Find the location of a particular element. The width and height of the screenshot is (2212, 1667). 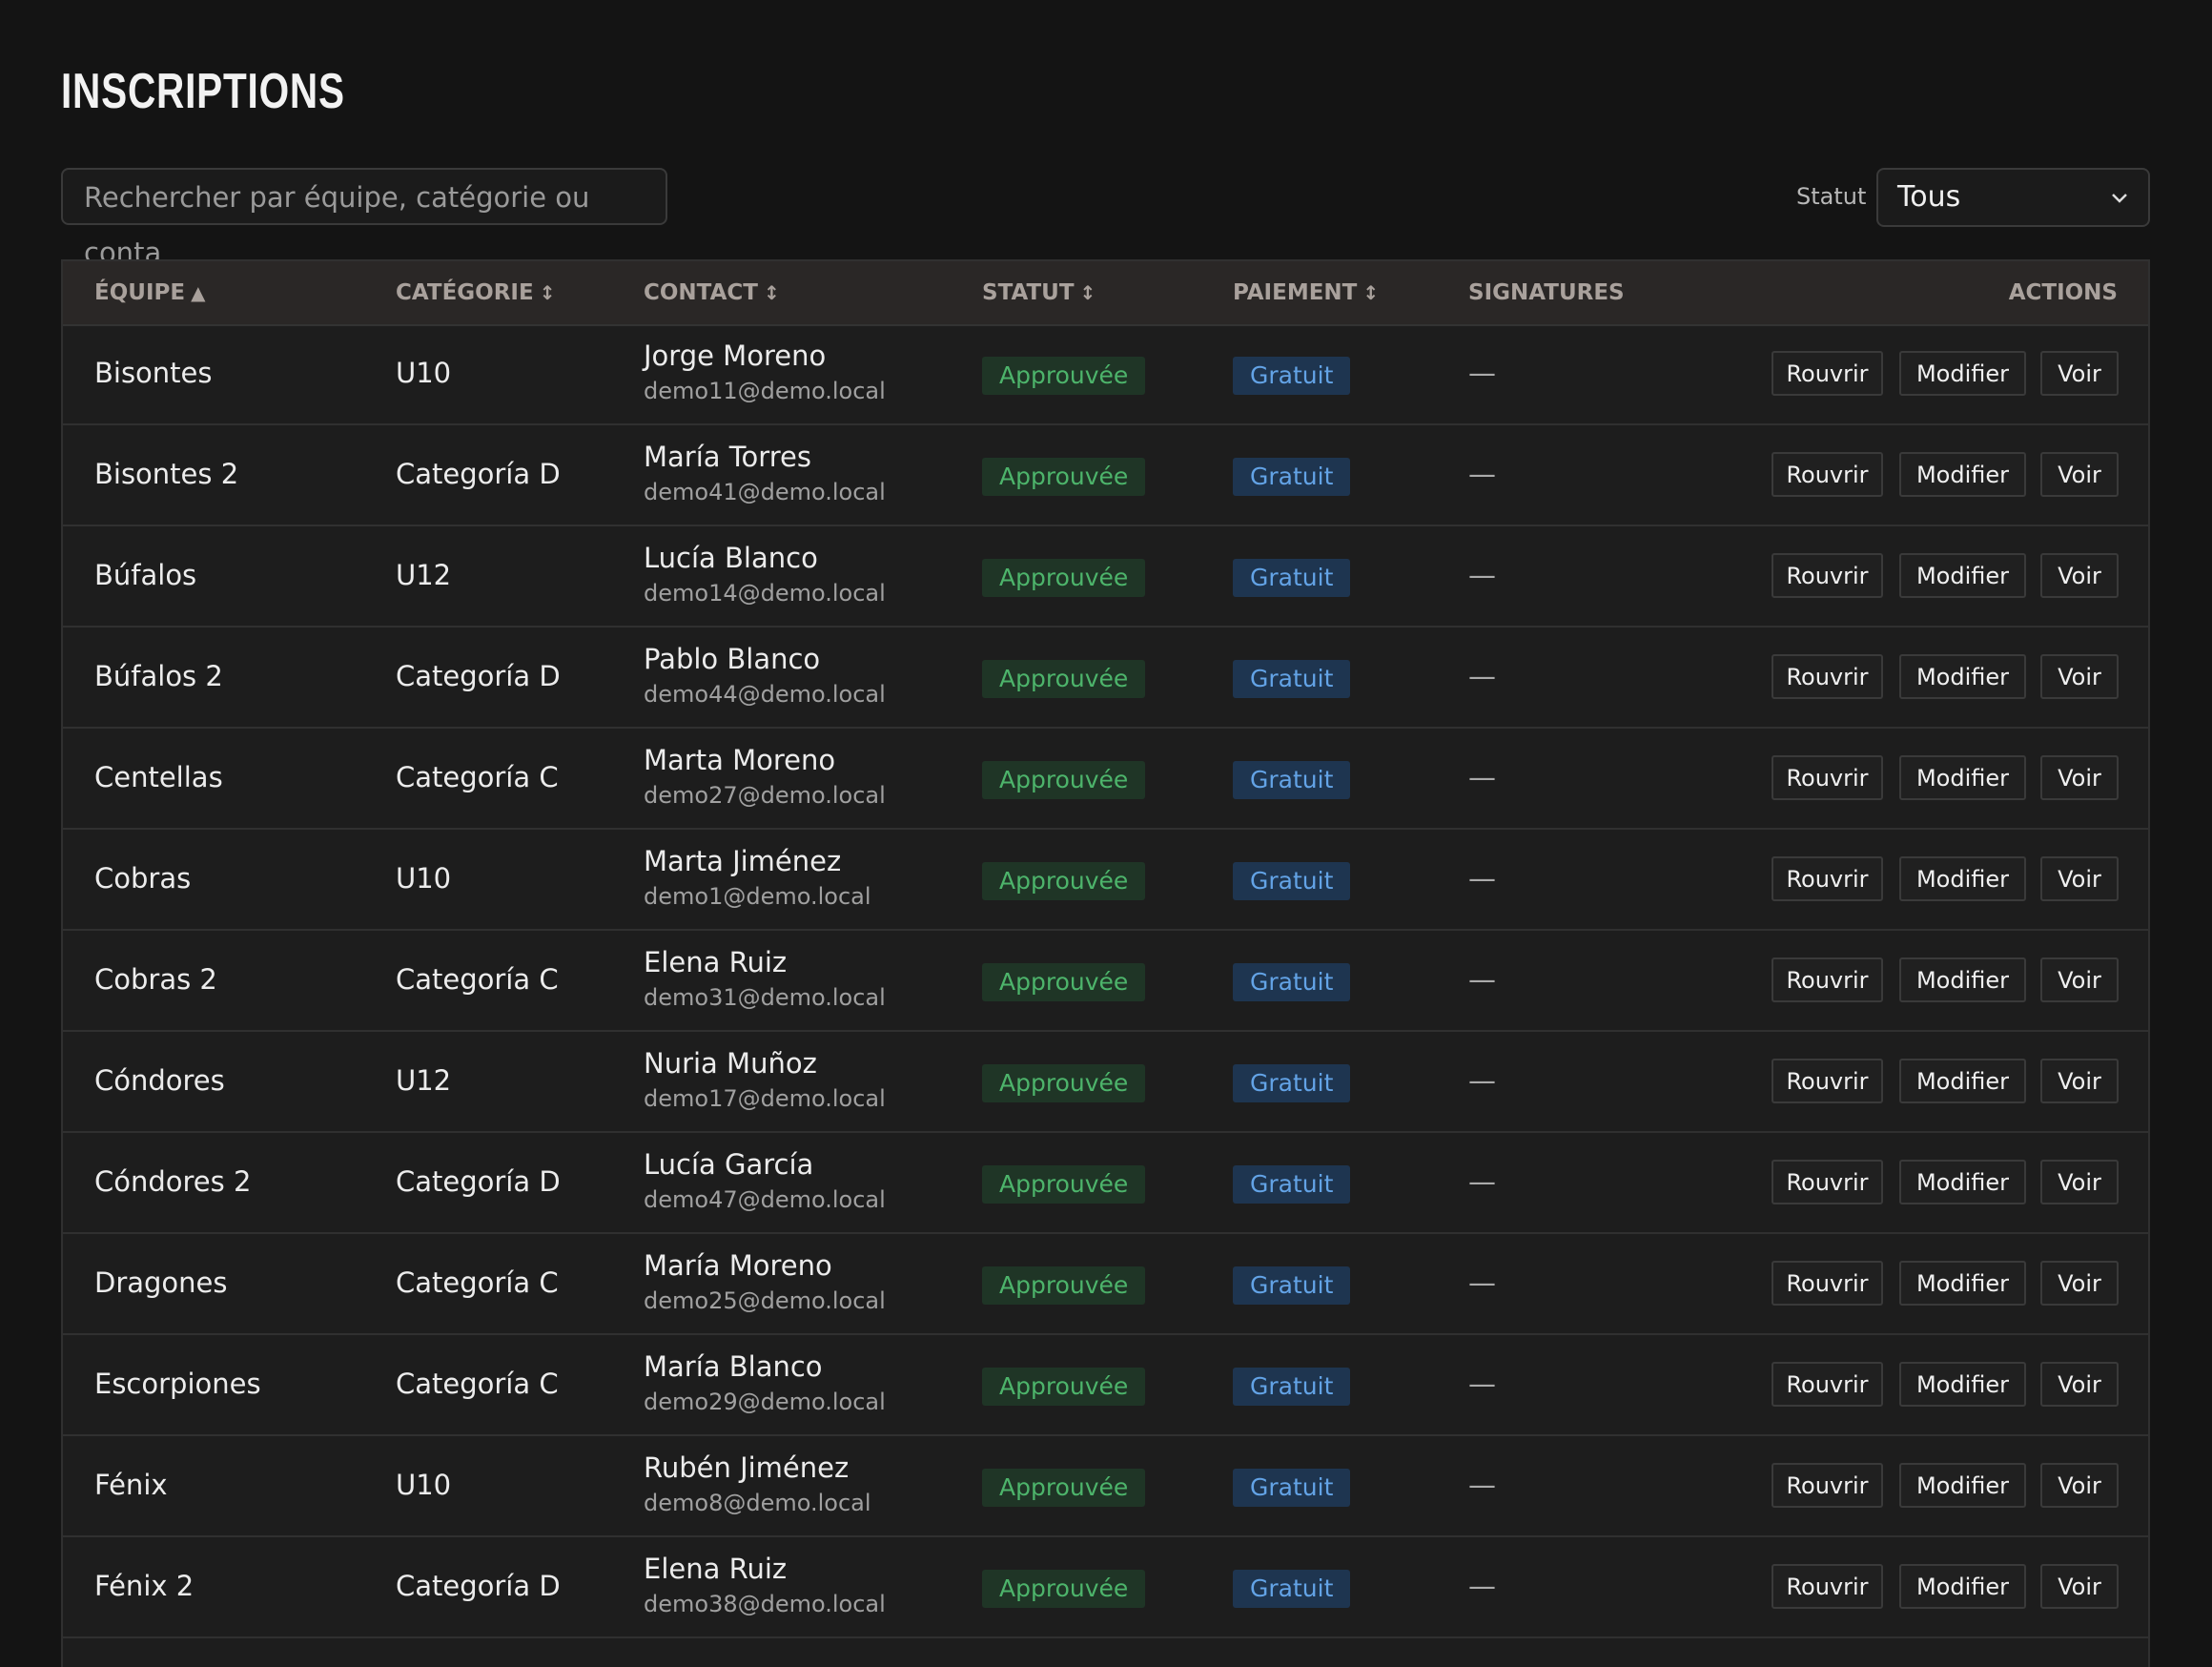

contact-name: Nuria Muñoz is located at coordinates (730, 1063).